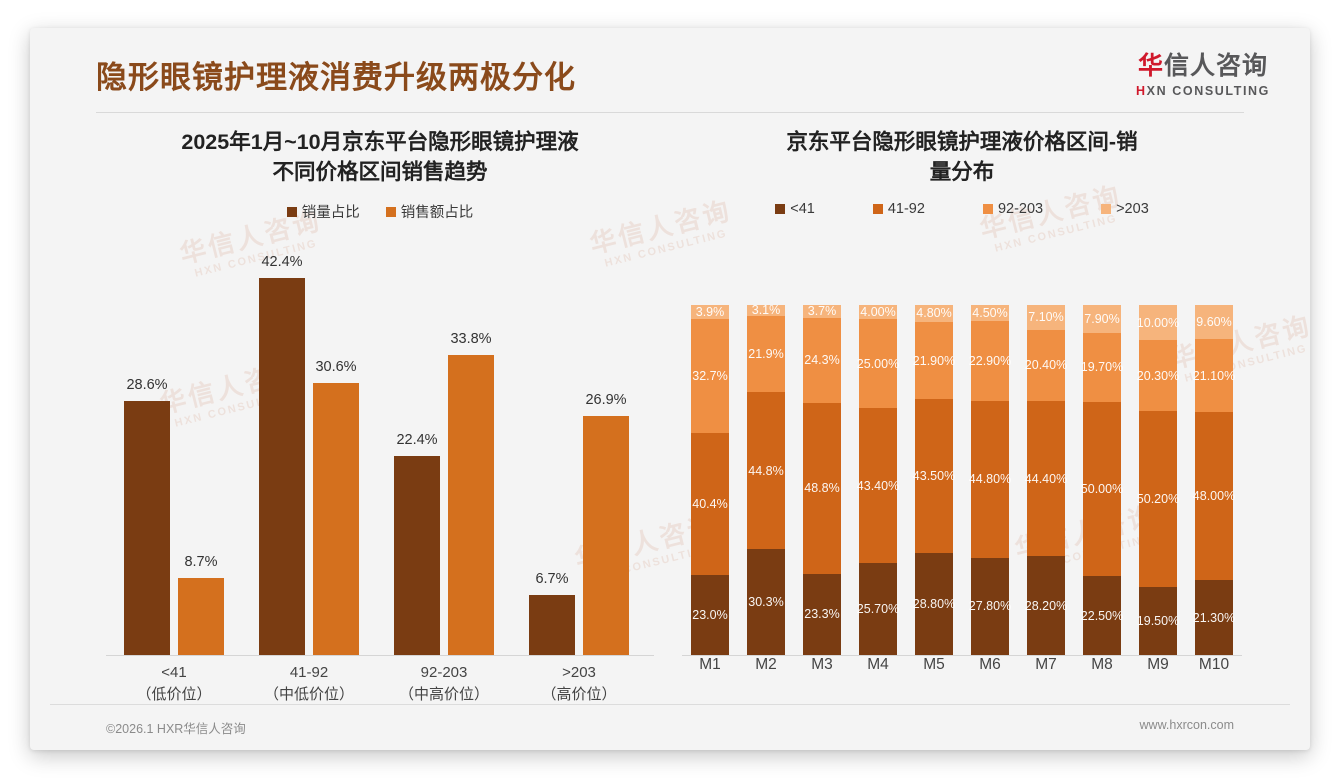 The image size is (1340, 780). Describe the element at coordinates (471, 493) in the screenshot. I see `bar-revenue-2: 33.8%` at that location.